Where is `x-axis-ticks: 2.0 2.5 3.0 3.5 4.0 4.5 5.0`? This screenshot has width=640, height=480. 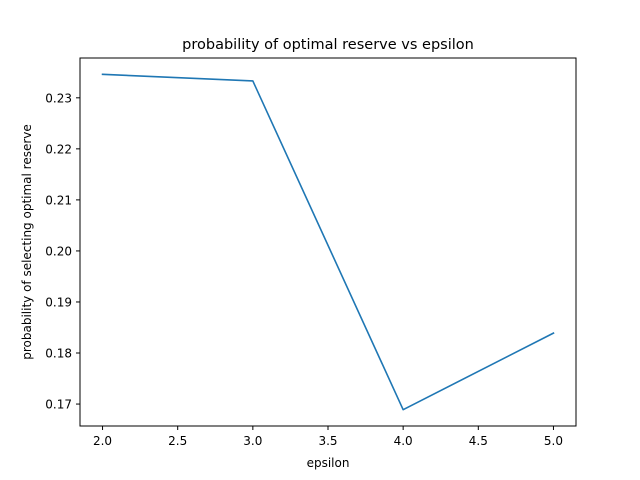 x-axis-ticks: 2.0 2.5 3.0 3.5 4.0 4.5 5.0 is located at coordinates (328, 437).